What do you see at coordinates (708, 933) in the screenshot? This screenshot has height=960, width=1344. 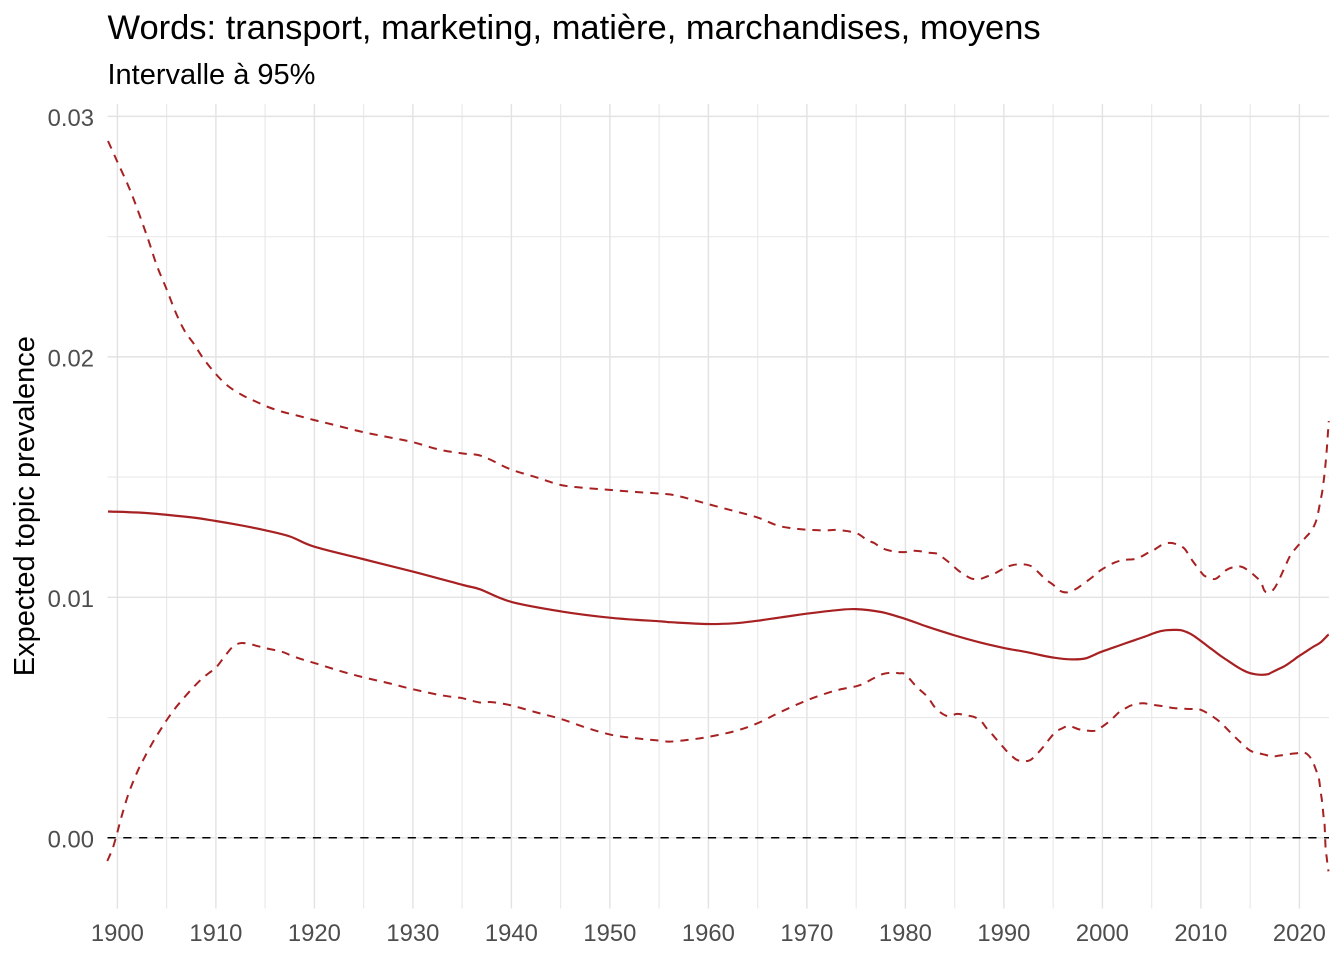 I see `svg-text: 1960` at bounding box center [708, 933].